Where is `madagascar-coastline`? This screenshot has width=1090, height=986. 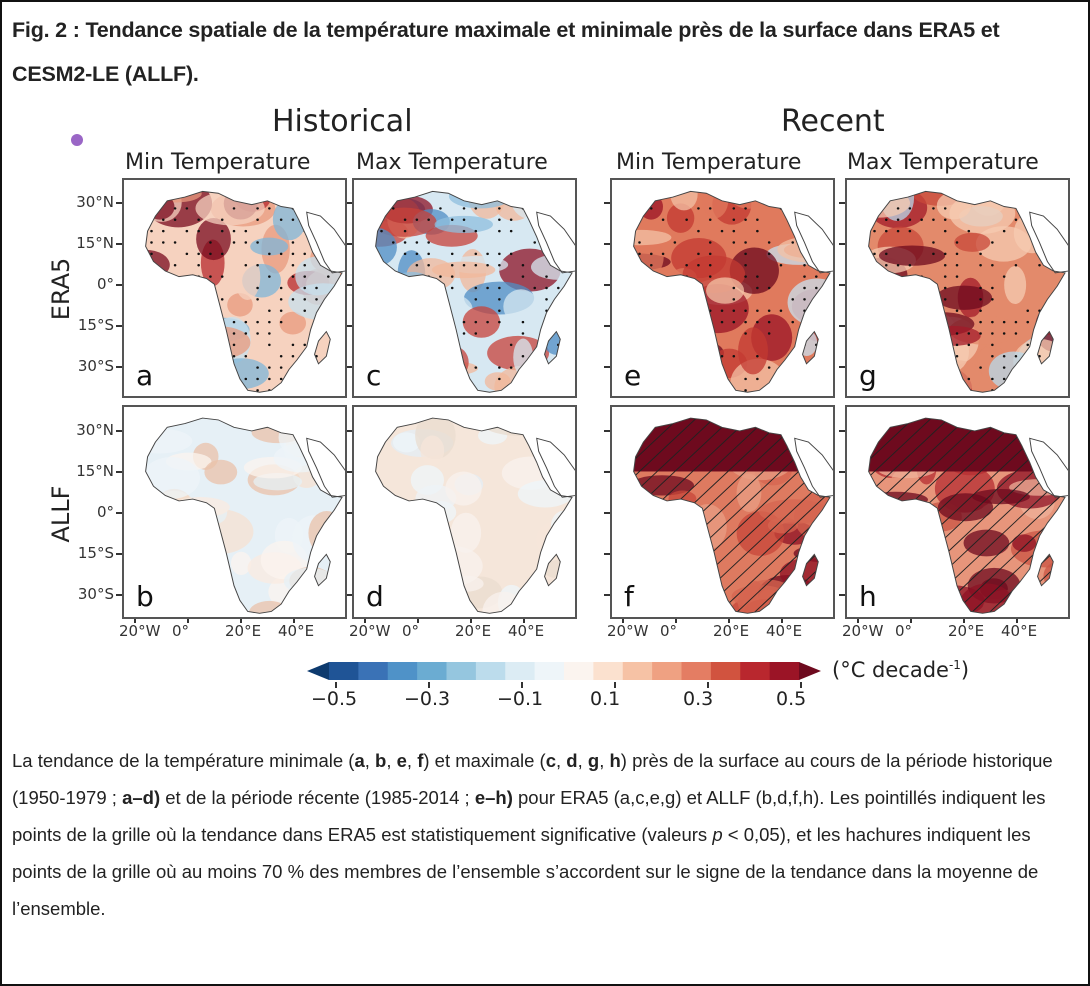
madagascar-coastline is located at coordinates (1045, 347).